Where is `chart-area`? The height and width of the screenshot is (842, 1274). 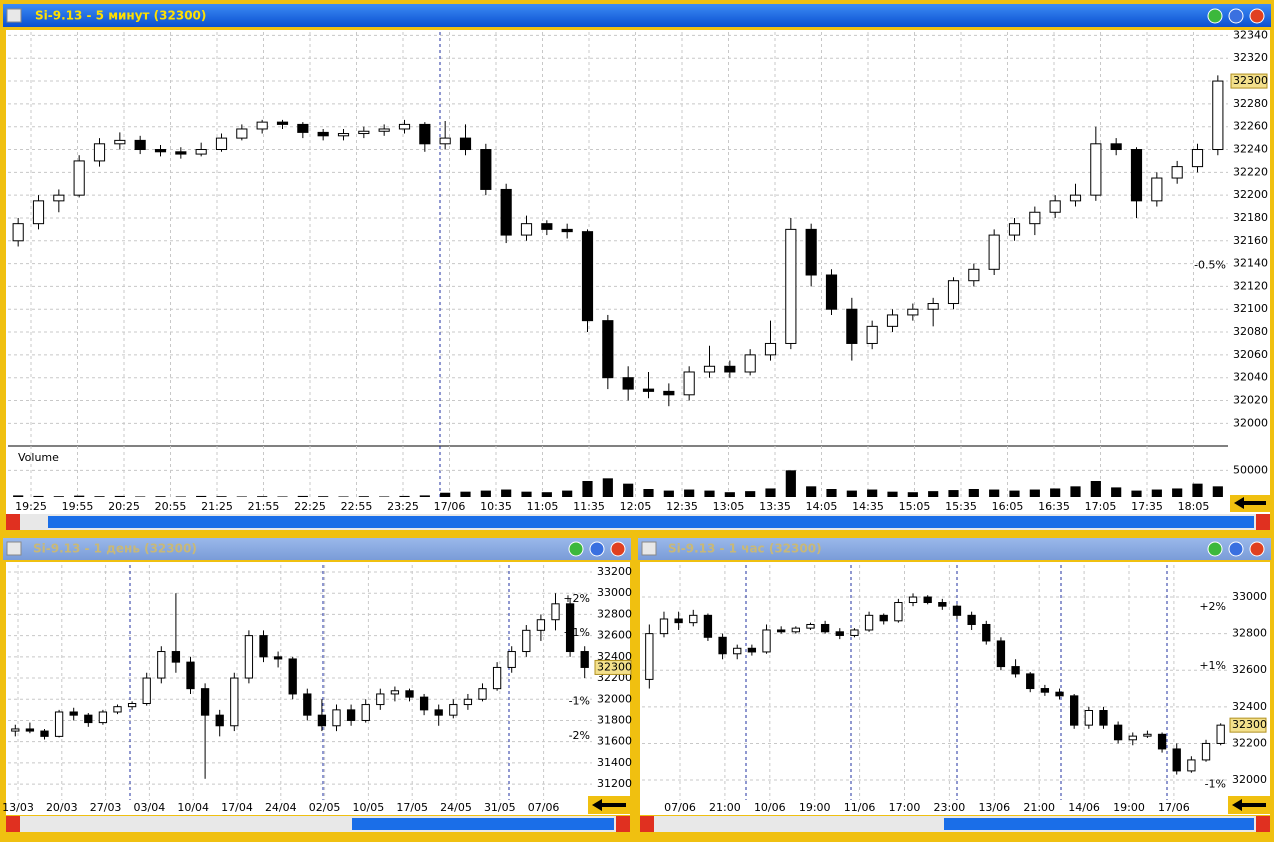 chart-area is located at coordinates (318, 688).